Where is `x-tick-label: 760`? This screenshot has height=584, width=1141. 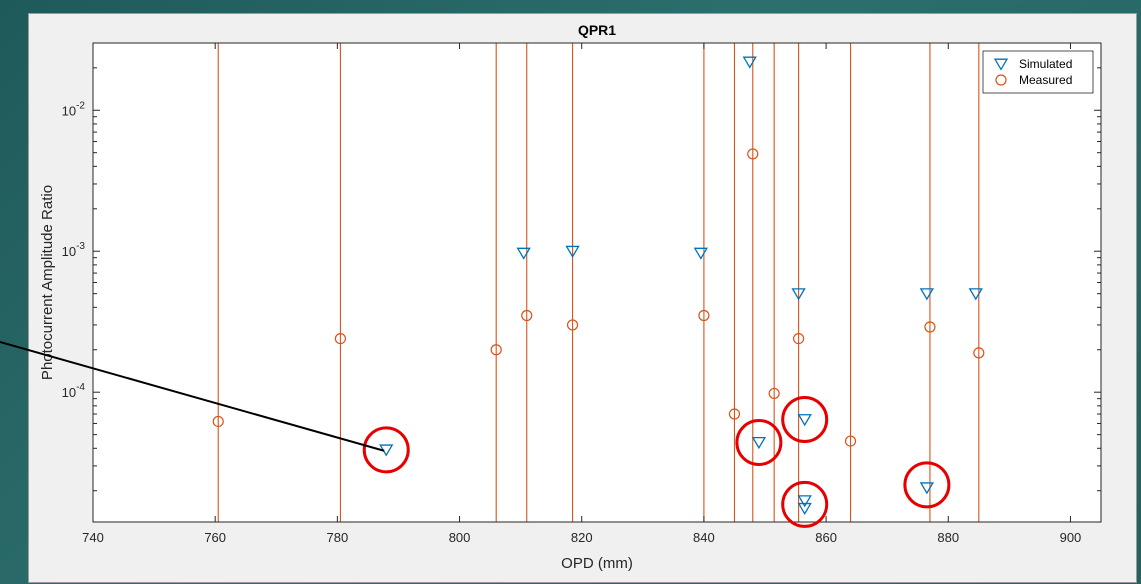
x-tick-label: 760 is located at coordinates (215, 537).